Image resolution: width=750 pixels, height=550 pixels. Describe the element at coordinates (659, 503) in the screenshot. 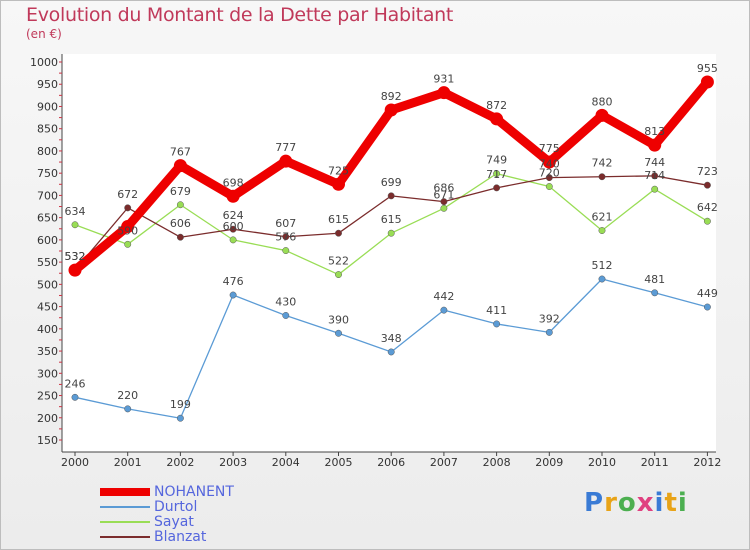

I see `logo-letter: i` at that location.